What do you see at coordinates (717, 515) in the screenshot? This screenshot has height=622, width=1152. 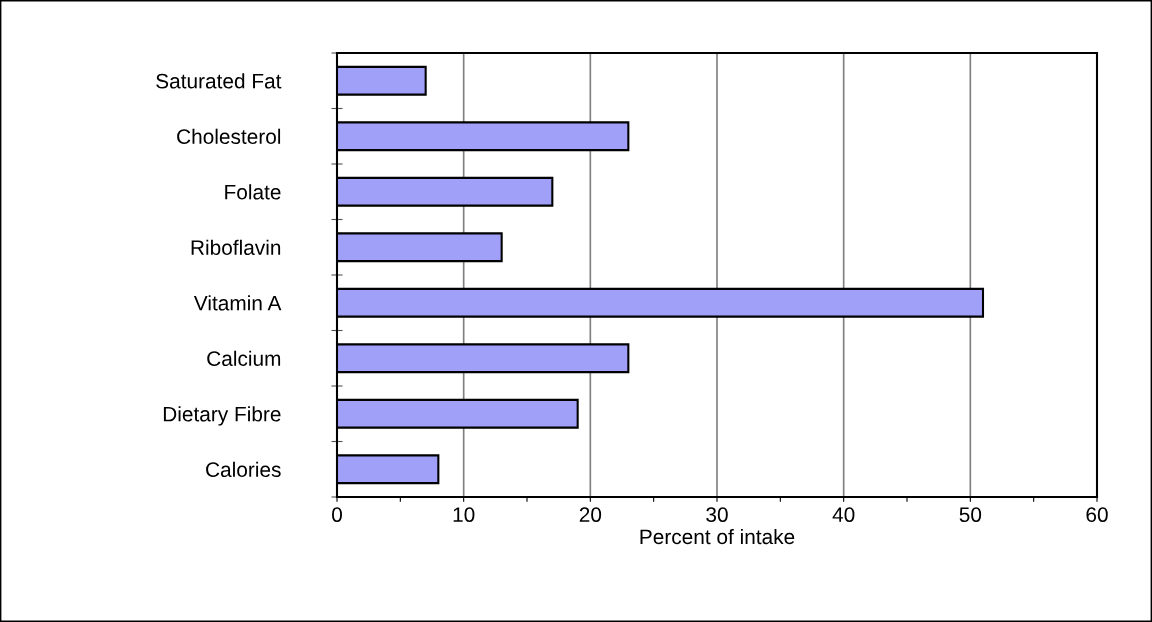 I see `x-tick-label: 30` at bounding box center [717, 515].